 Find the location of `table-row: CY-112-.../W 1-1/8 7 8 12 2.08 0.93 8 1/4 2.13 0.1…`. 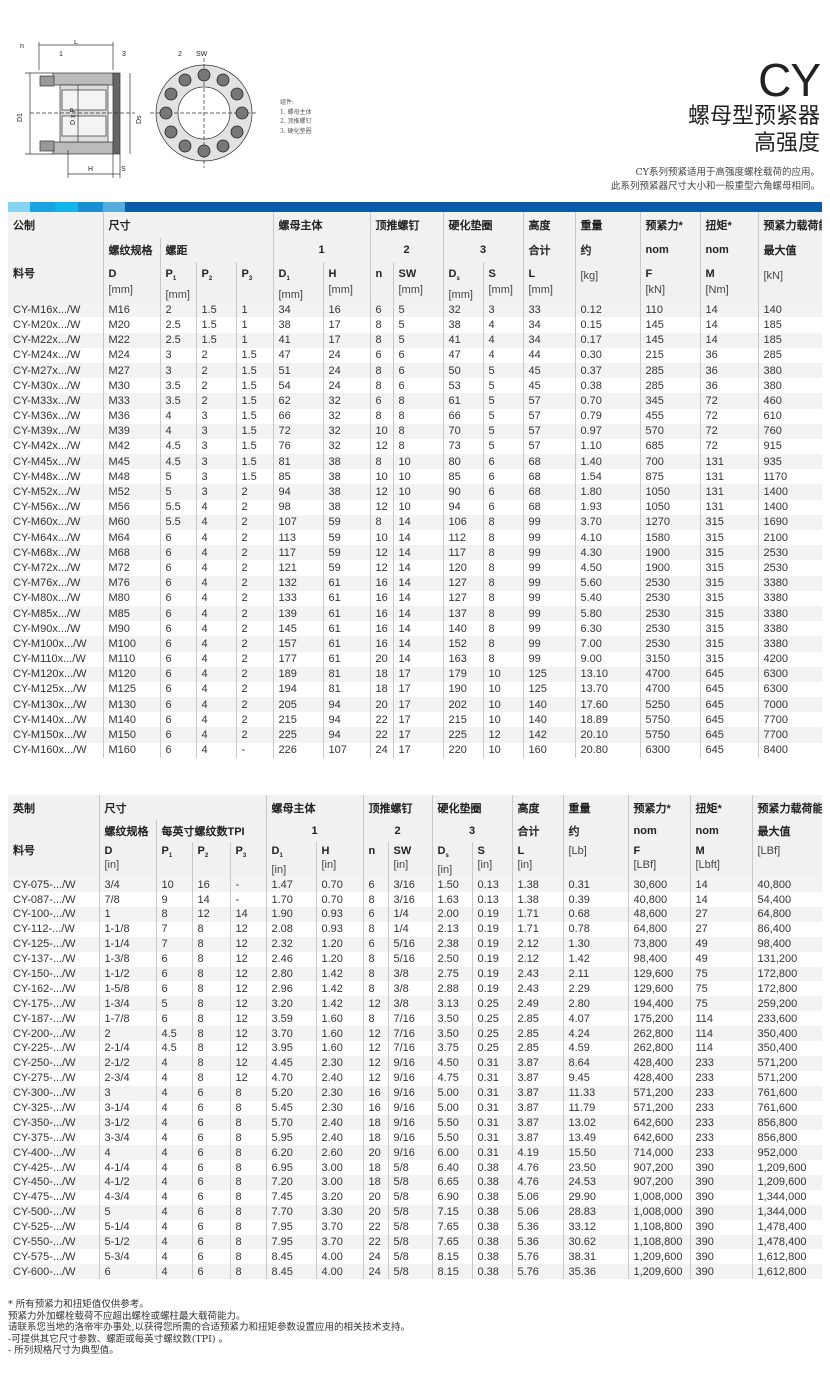

table-row: CY-112-.../W 1-1/8 7 8 12 2.08 0.93 8 1/4 2.13 0.1… is located at coordinates (415, 929).